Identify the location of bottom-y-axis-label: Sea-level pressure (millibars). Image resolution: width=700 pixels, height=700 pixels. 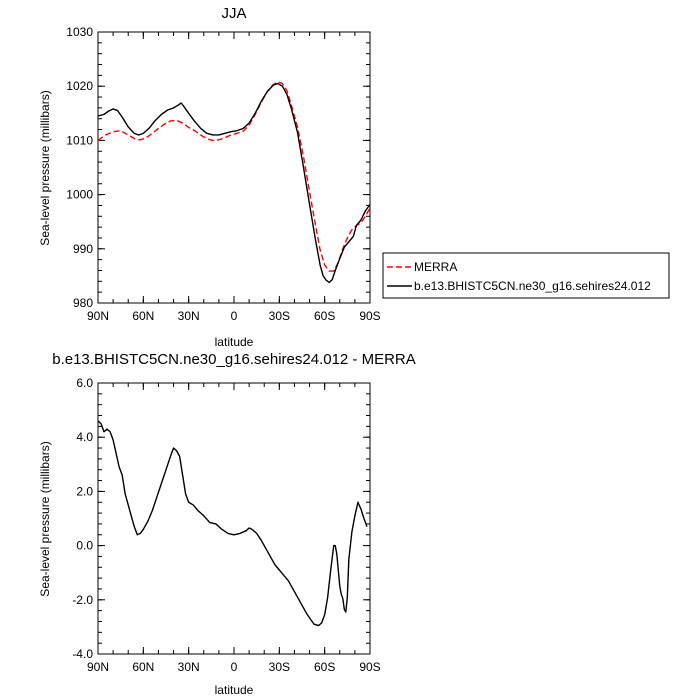
(45, 518).